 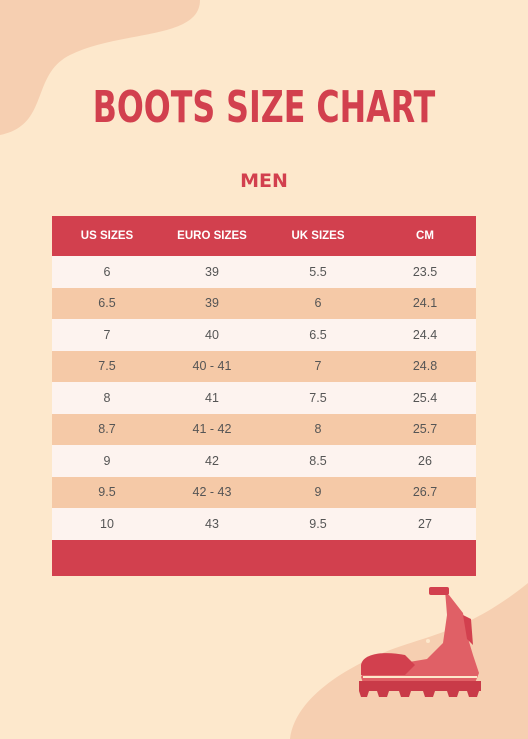 I want to click on cm-cell: 27, so click(x=425, y=523).